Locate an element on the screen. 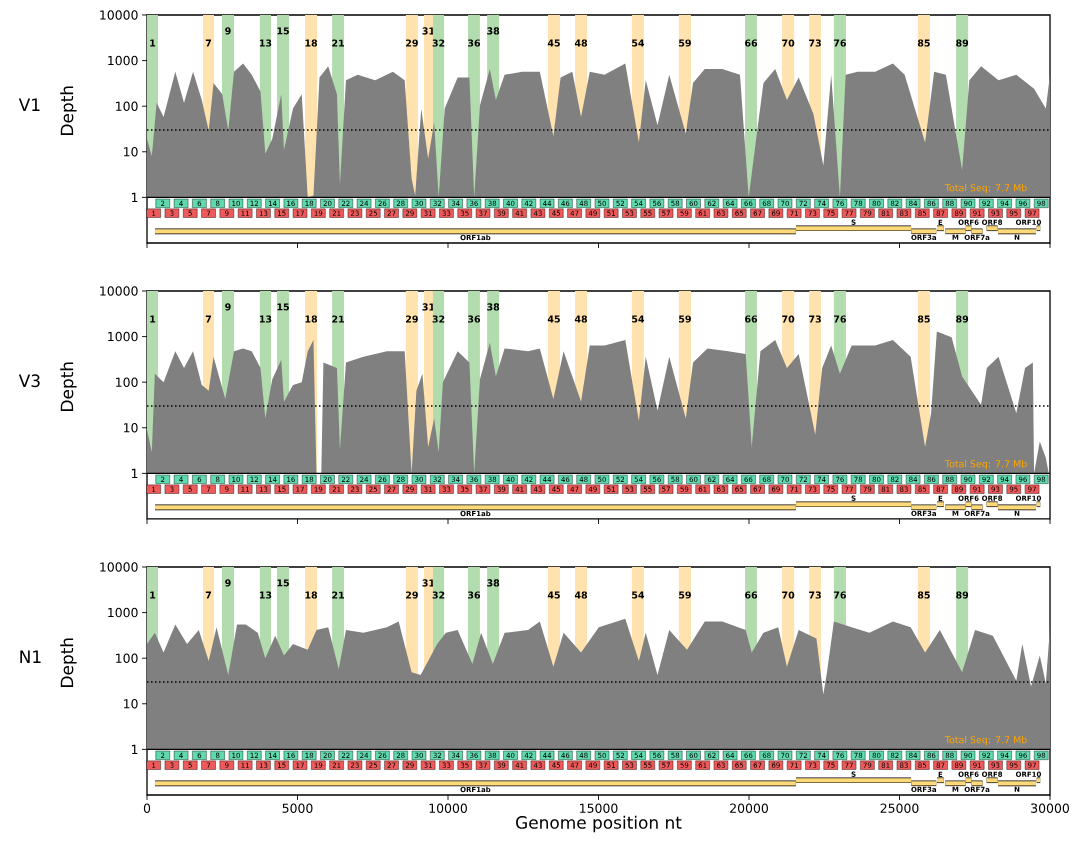 Image resolution: width=1079 pixels, height=859 pixels. text: N1 is located at coordinates (30, 656).